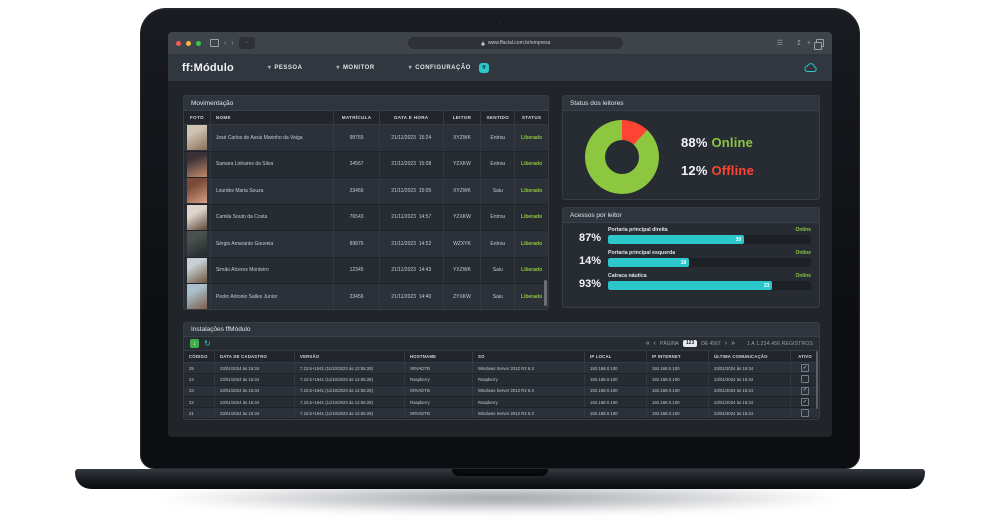 This screenshot has width=1000, height=525. What do you see at coordinates (194, 343) in the screenshot?
I see `export-excel-icon: ↓` at bounding box center [194, 343].